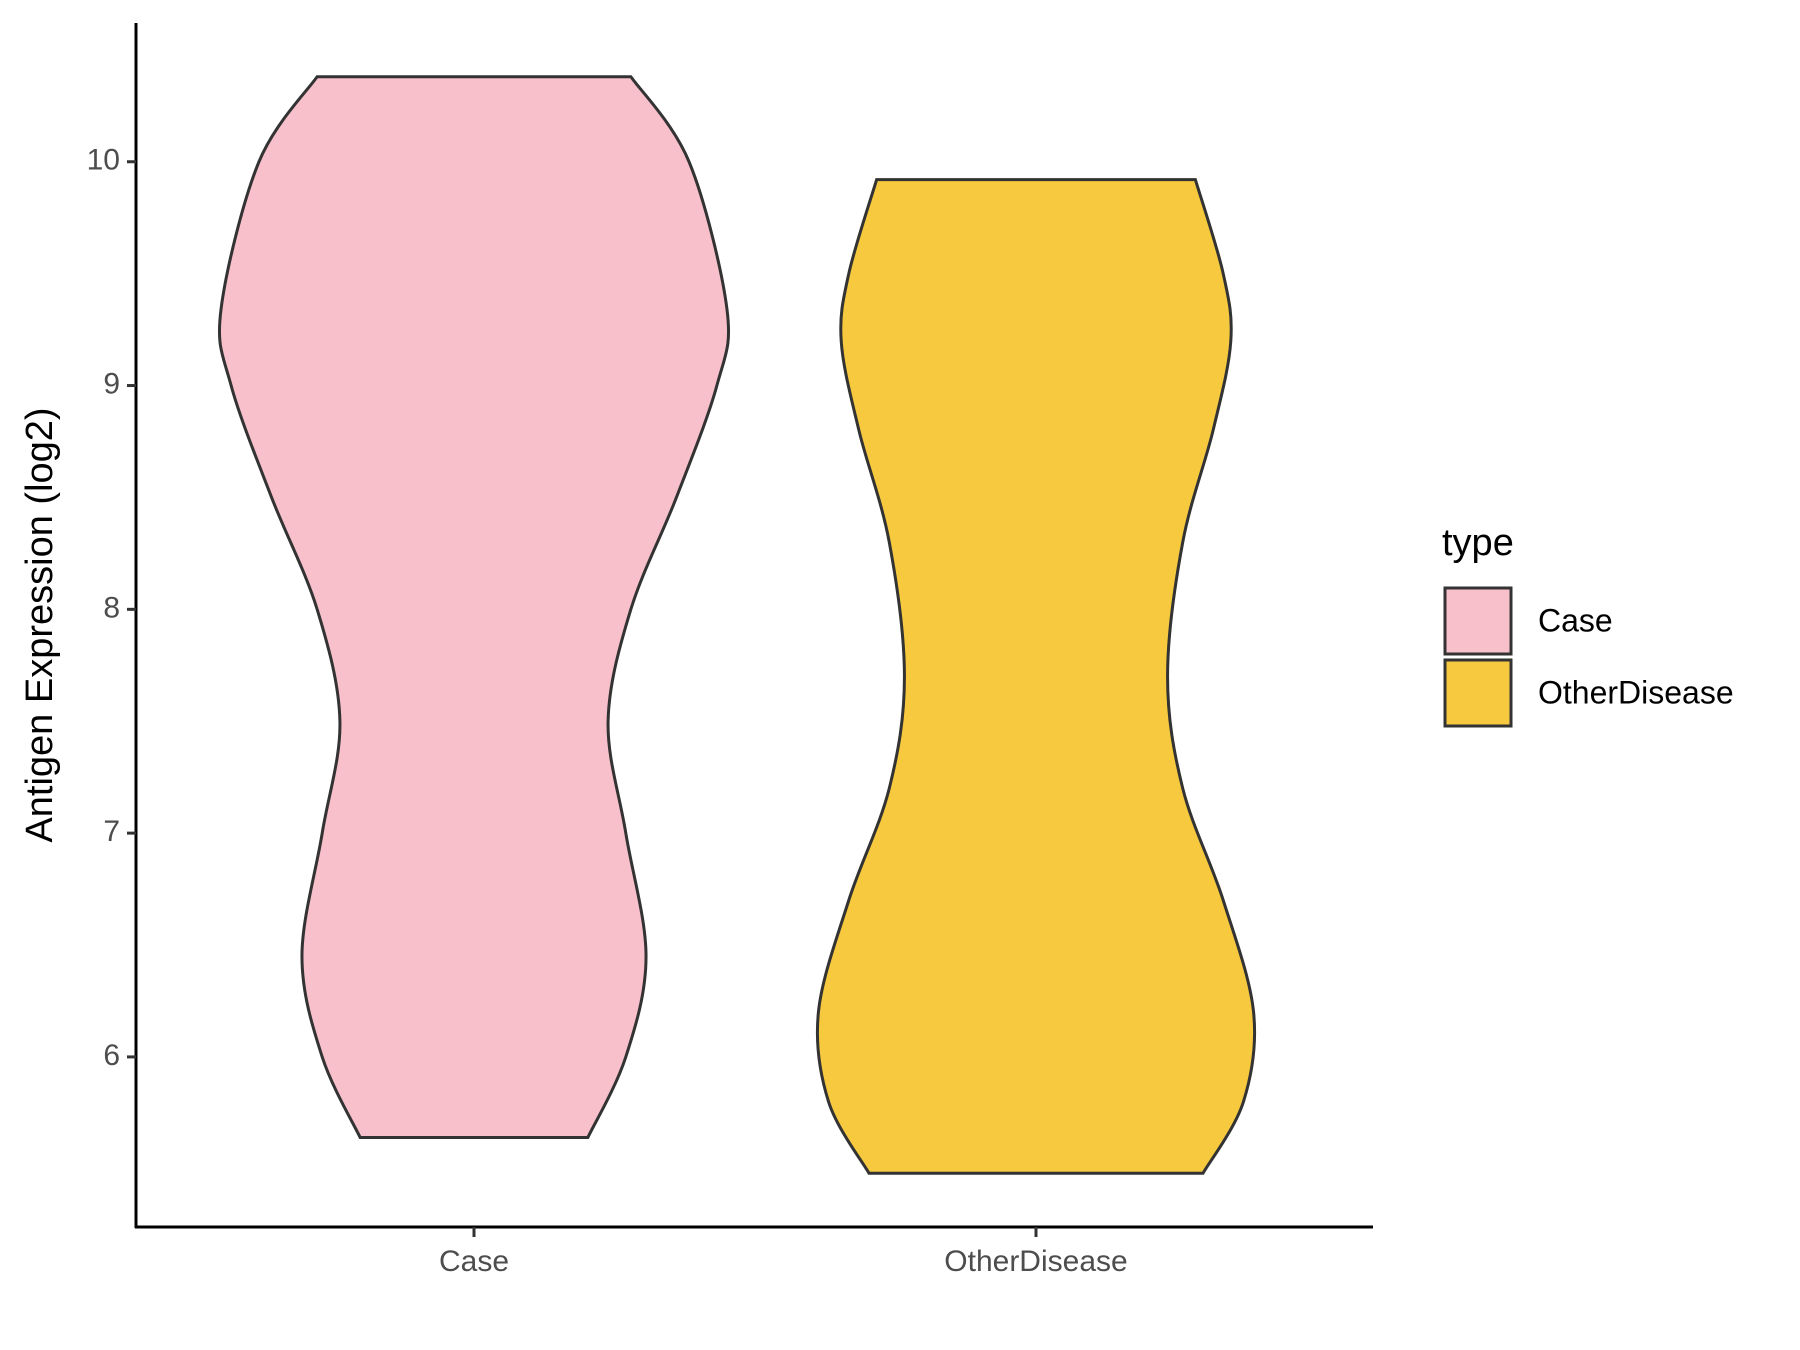 This screenshot has width=1800, height=1350. I want to click on y-tick-label: 10, so click(103, 160).